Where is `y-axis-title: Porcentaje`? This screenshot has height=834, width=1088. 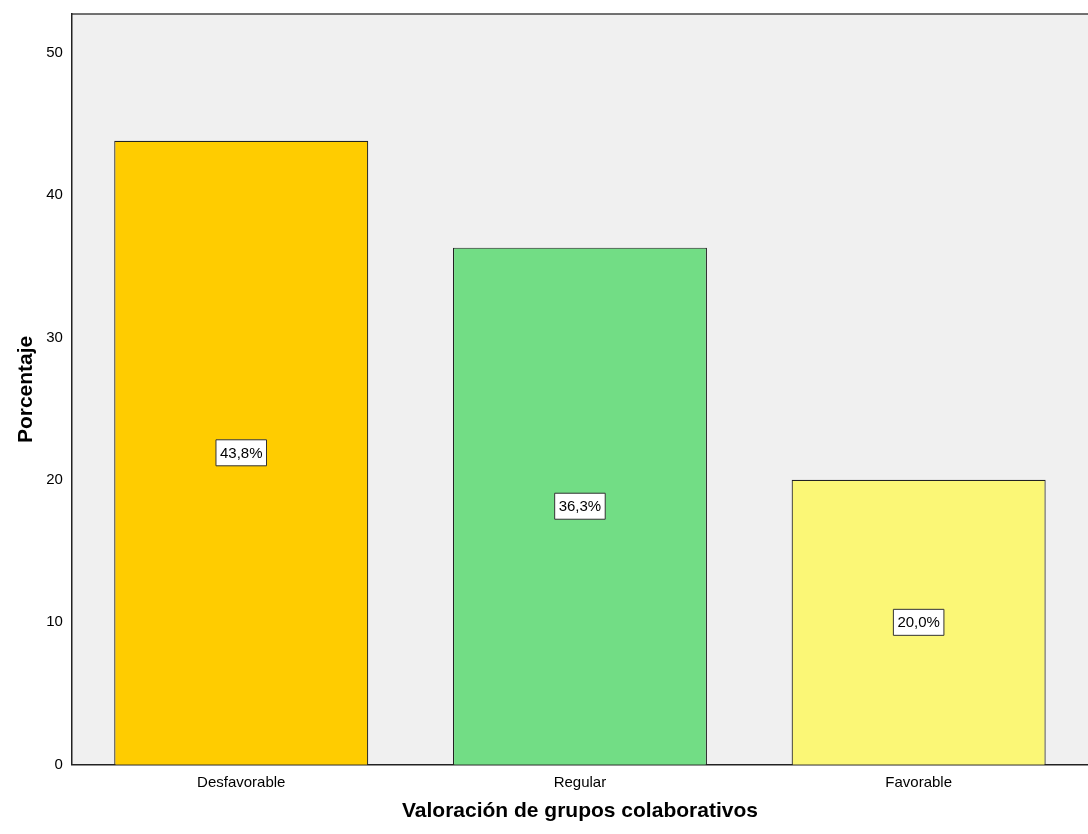 y-axis-title: Porcentaje is located at coordinates (25, 389).